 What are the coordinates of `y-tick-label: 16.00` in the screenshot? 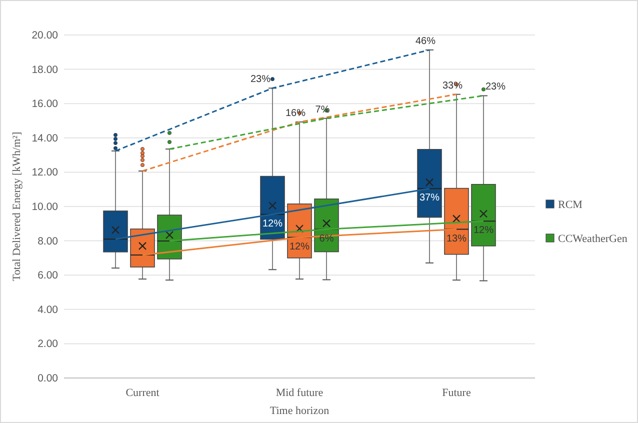 It's located at (45, 104).